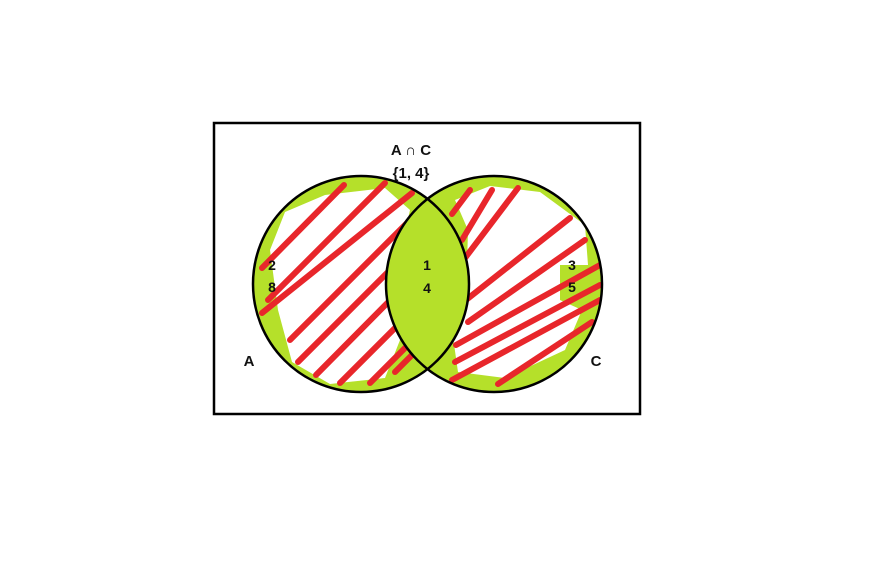 The height and width of the screenshot is (562, 889). What do you see at coordinates (596, 361) in the screenshot?
I see `set-c-label: C` at bounding box center [596, 361].